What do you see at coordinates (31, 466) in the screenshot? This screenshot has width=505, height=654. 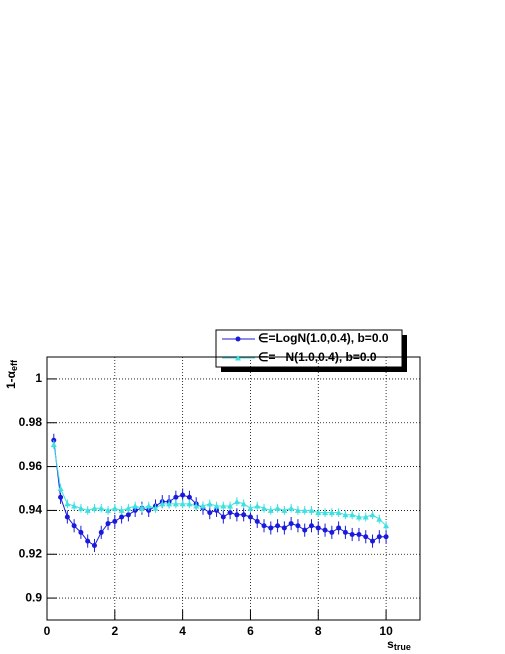 I see `y-tick-label: 0.96` at bounding box center [31, 466].